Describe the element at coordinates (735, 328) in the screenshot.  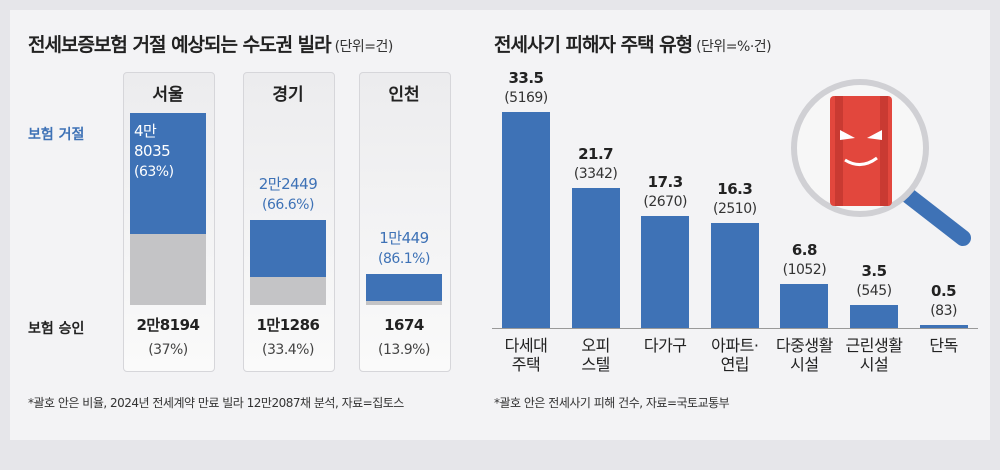
I see `baseline` at that location.